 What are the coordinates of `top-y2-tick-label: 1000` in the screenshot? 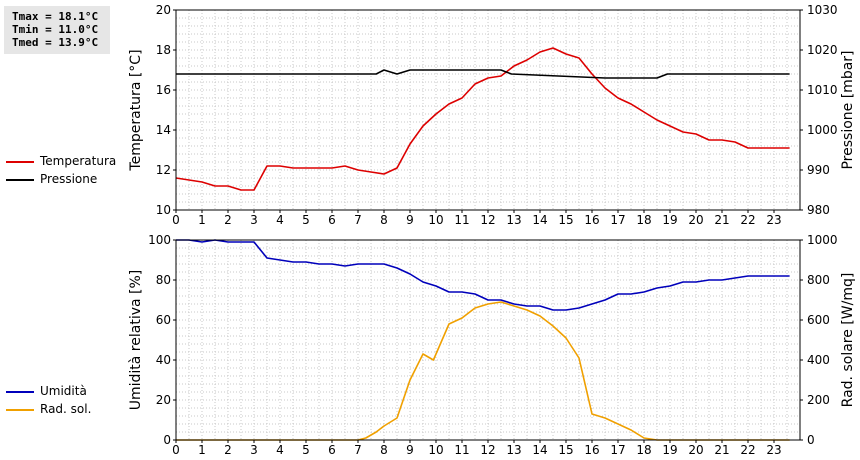 It's located at (822, 130).